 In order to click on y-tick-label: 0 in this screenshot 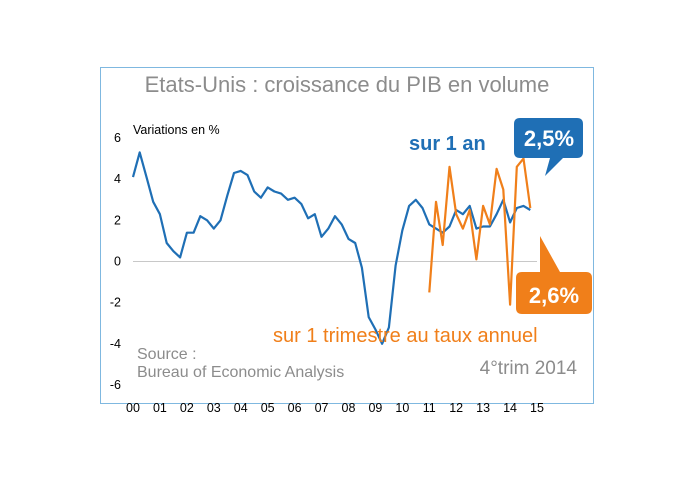, I will do `click(117, 262)`.